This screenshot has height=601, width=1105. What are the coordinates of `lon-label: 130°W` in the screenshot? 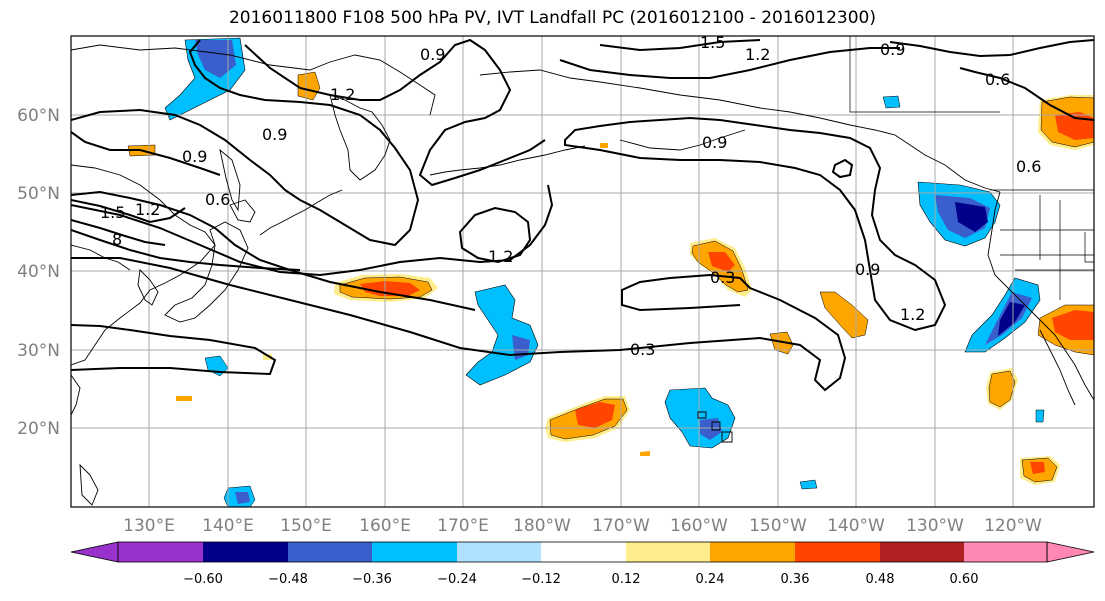 It's located at (935, 526).